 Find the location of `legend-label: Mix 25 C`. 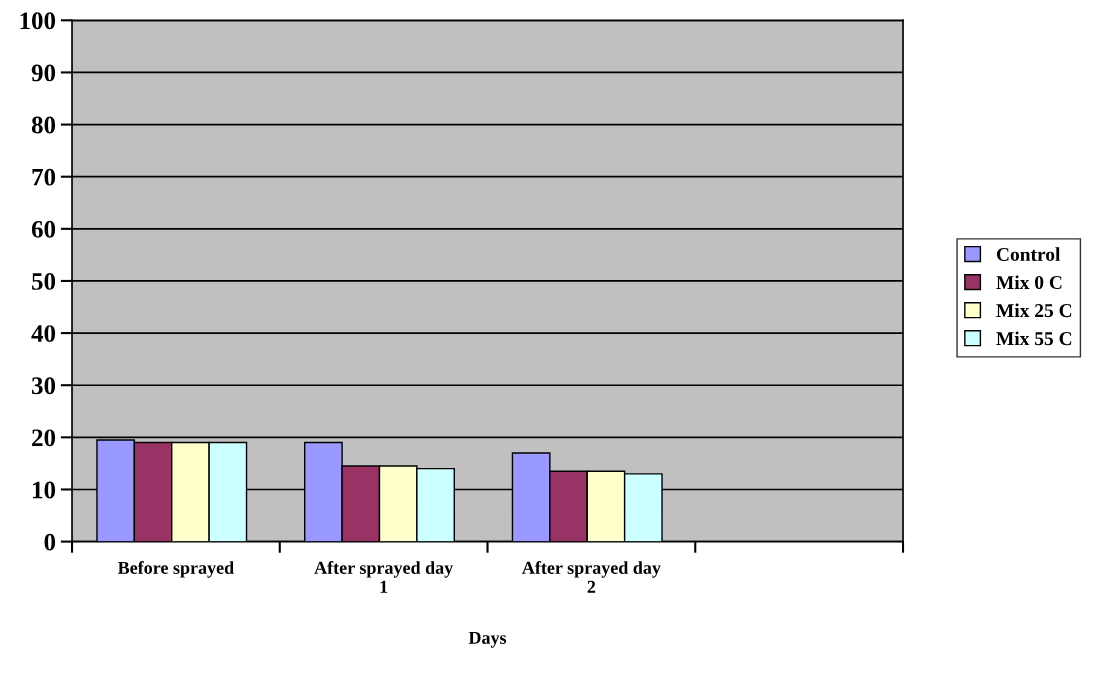

legend-label: Mix 25 C is located at coordinates (1034, 310).